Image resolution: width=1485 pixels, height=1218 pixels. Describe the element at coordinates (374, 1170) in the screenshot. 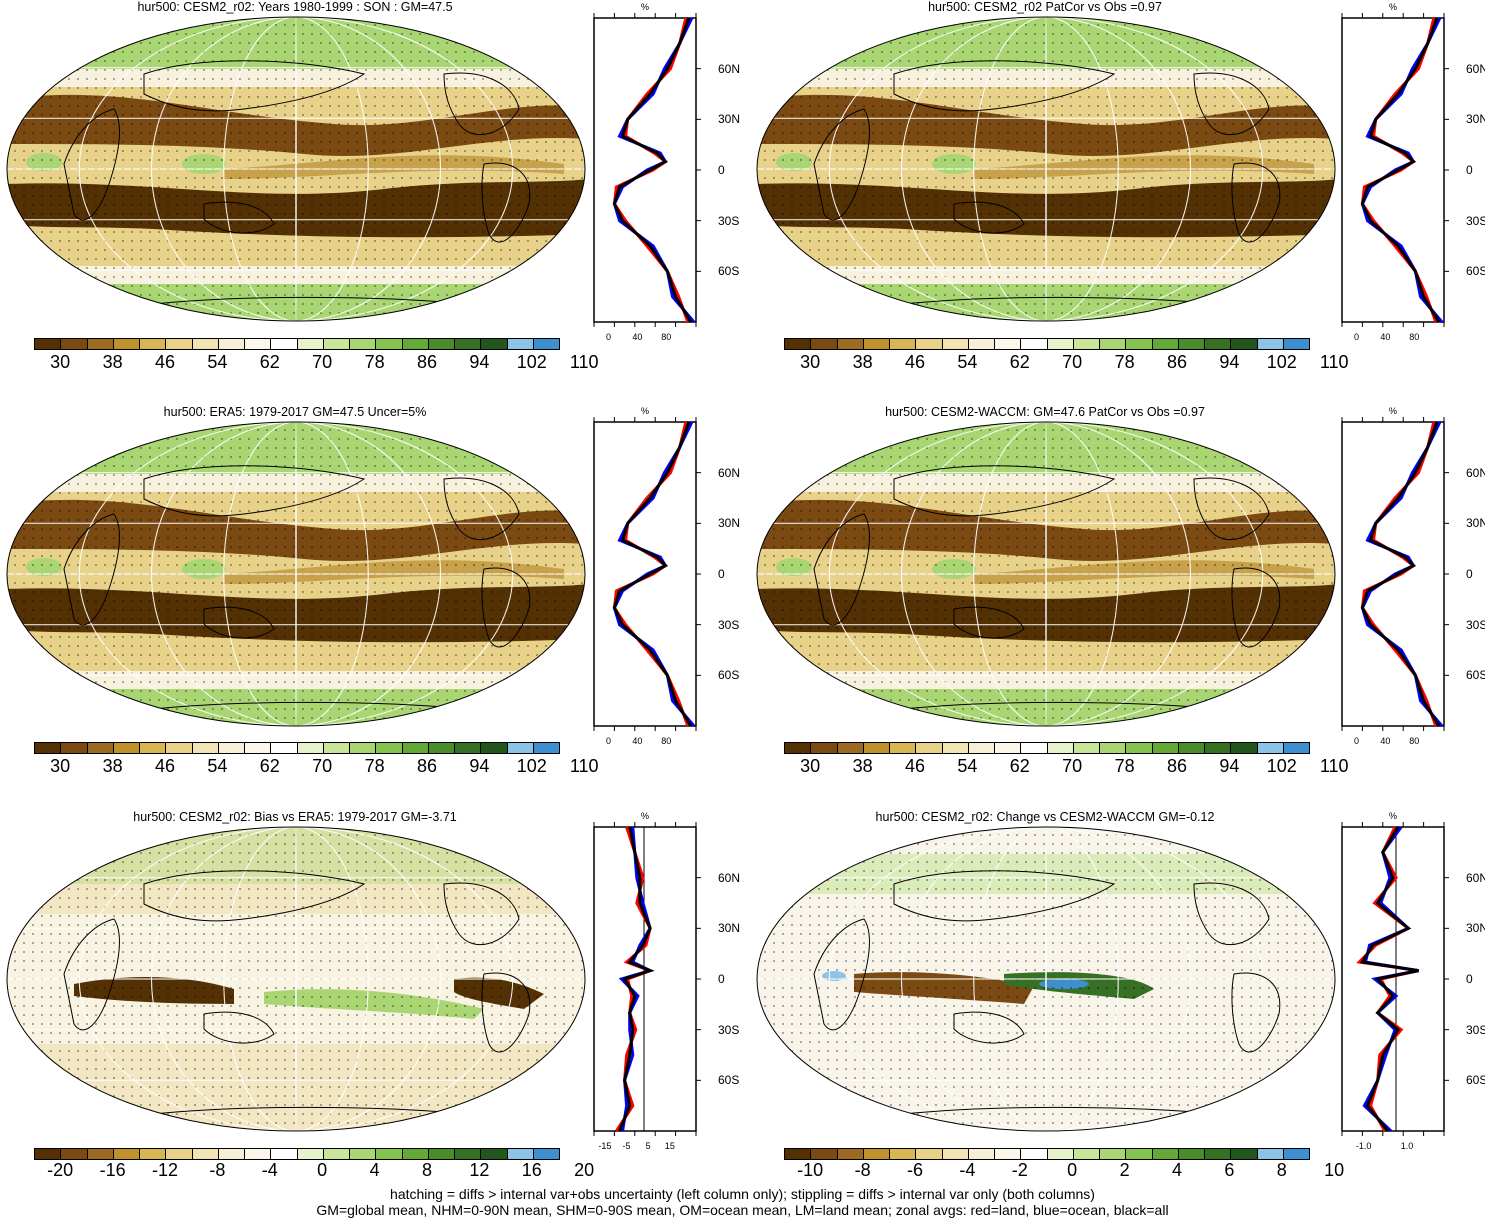

I see `colorbar-tick-label: 4` at that location.